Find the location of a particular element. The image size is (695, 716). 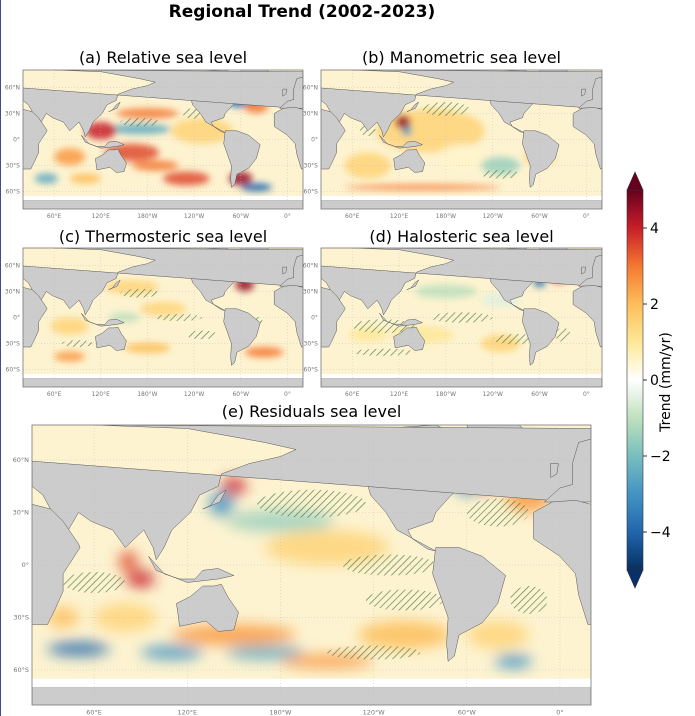

colorbar-tick-label: 2 is located at coordinates (654, 305).